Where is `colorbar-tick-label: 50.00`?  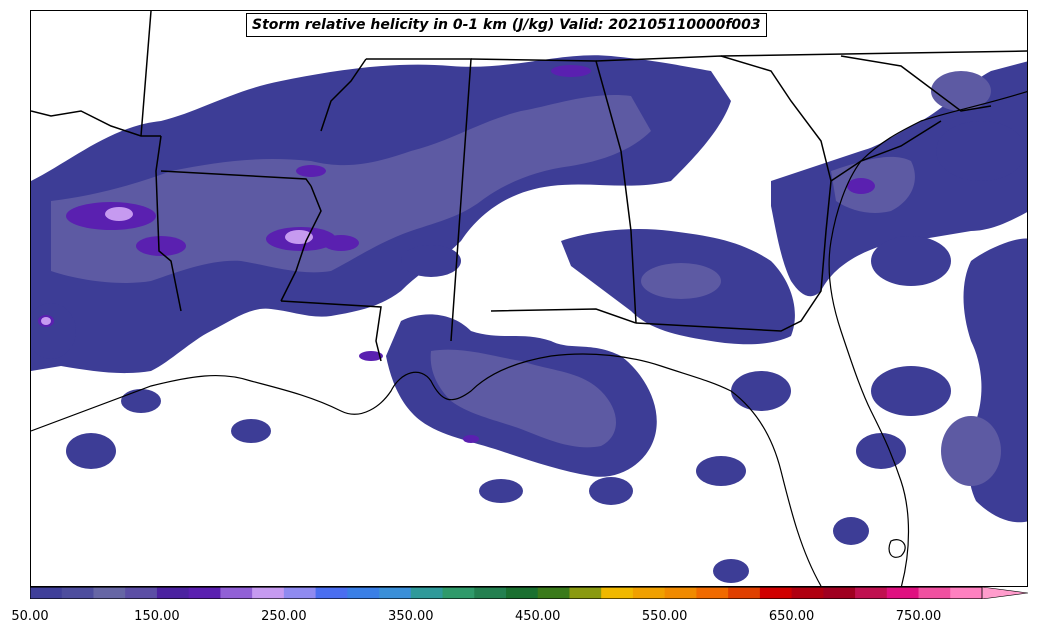
colorbar-tick-label: 50.00 is located at coordinates (30, 616).